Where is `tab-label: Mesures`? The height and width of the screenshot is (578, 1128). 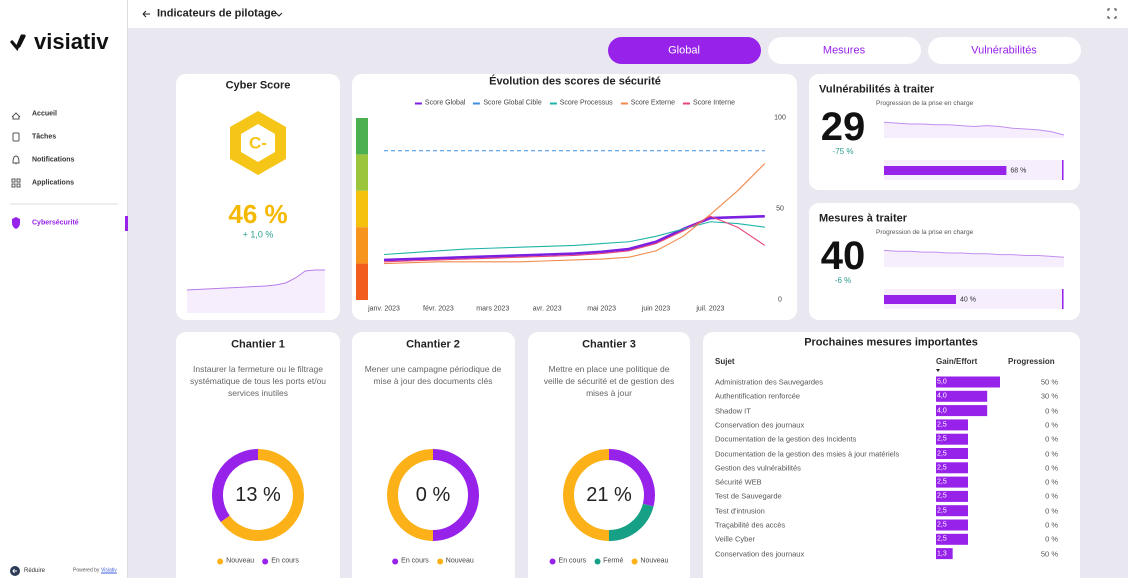
tab-label: Mesures is located at coordinates (844, 50).